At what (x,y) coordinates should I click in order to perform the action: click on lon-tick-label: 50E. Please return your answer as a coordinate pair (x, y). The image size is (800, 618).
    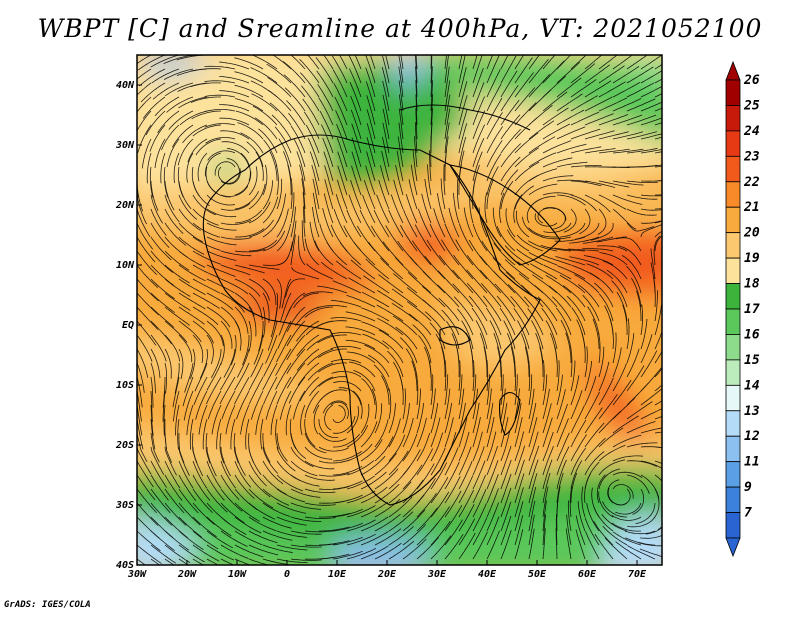
    Looking at the image, I should click on (537, 574).